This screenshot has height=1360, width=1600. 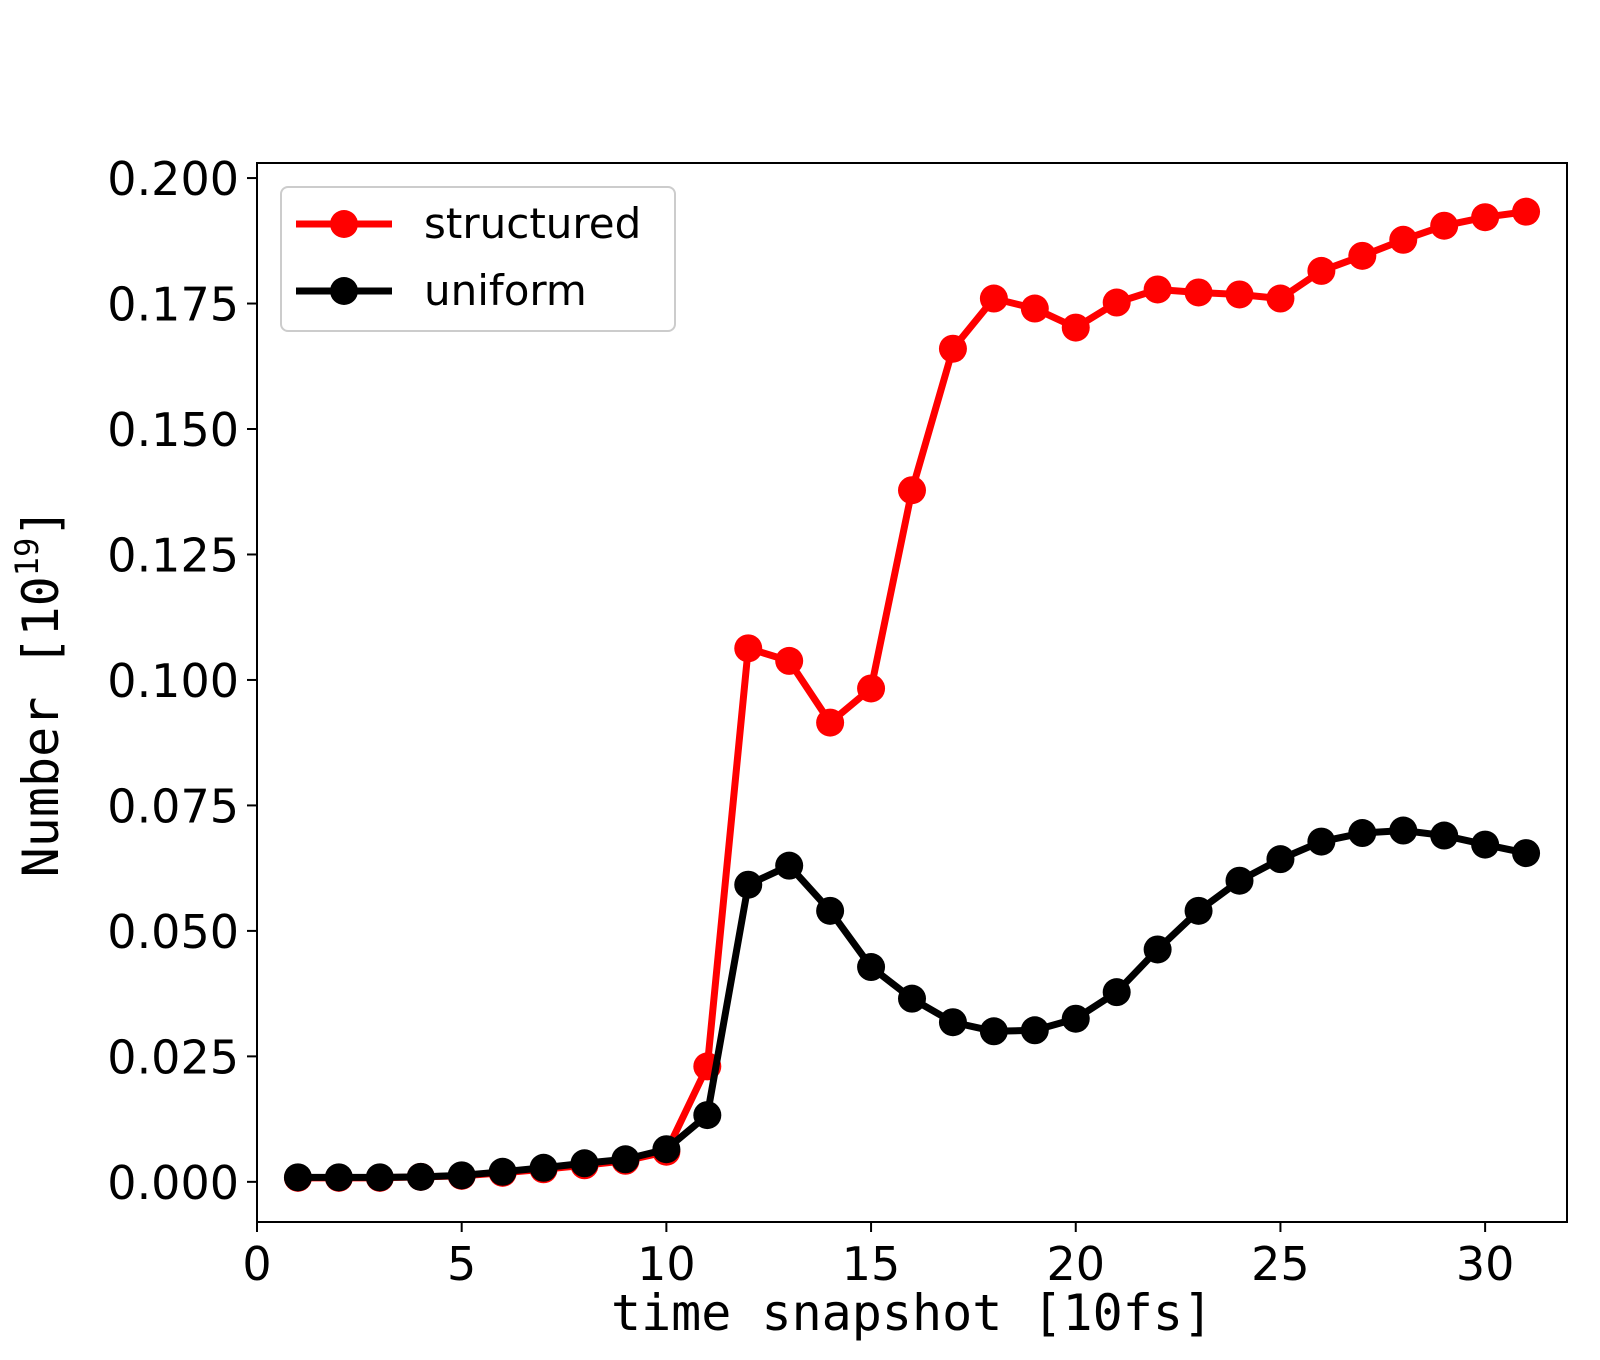 I want to click on y-tick-label: 0.050, so click(x=173, y=932).